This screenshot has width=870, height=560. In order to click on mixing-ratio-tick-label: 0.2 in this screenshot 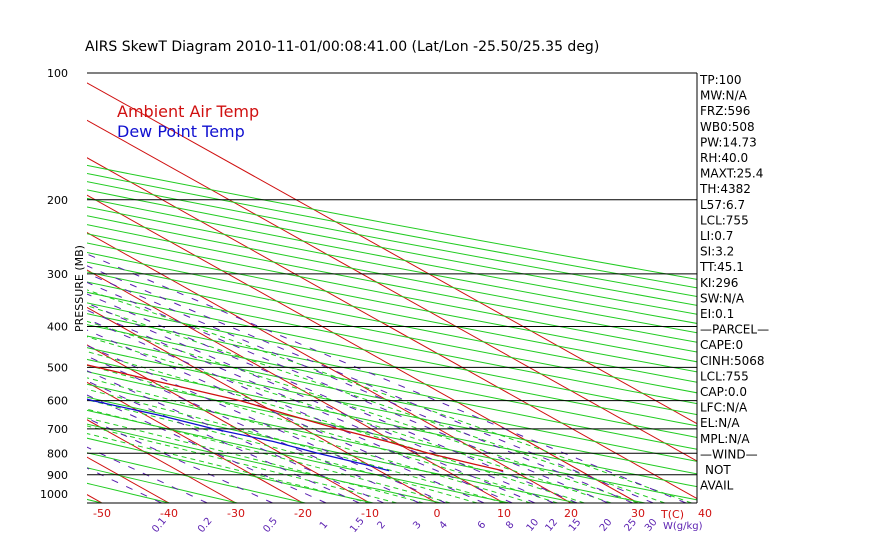, I will do `click(205, 525)`.